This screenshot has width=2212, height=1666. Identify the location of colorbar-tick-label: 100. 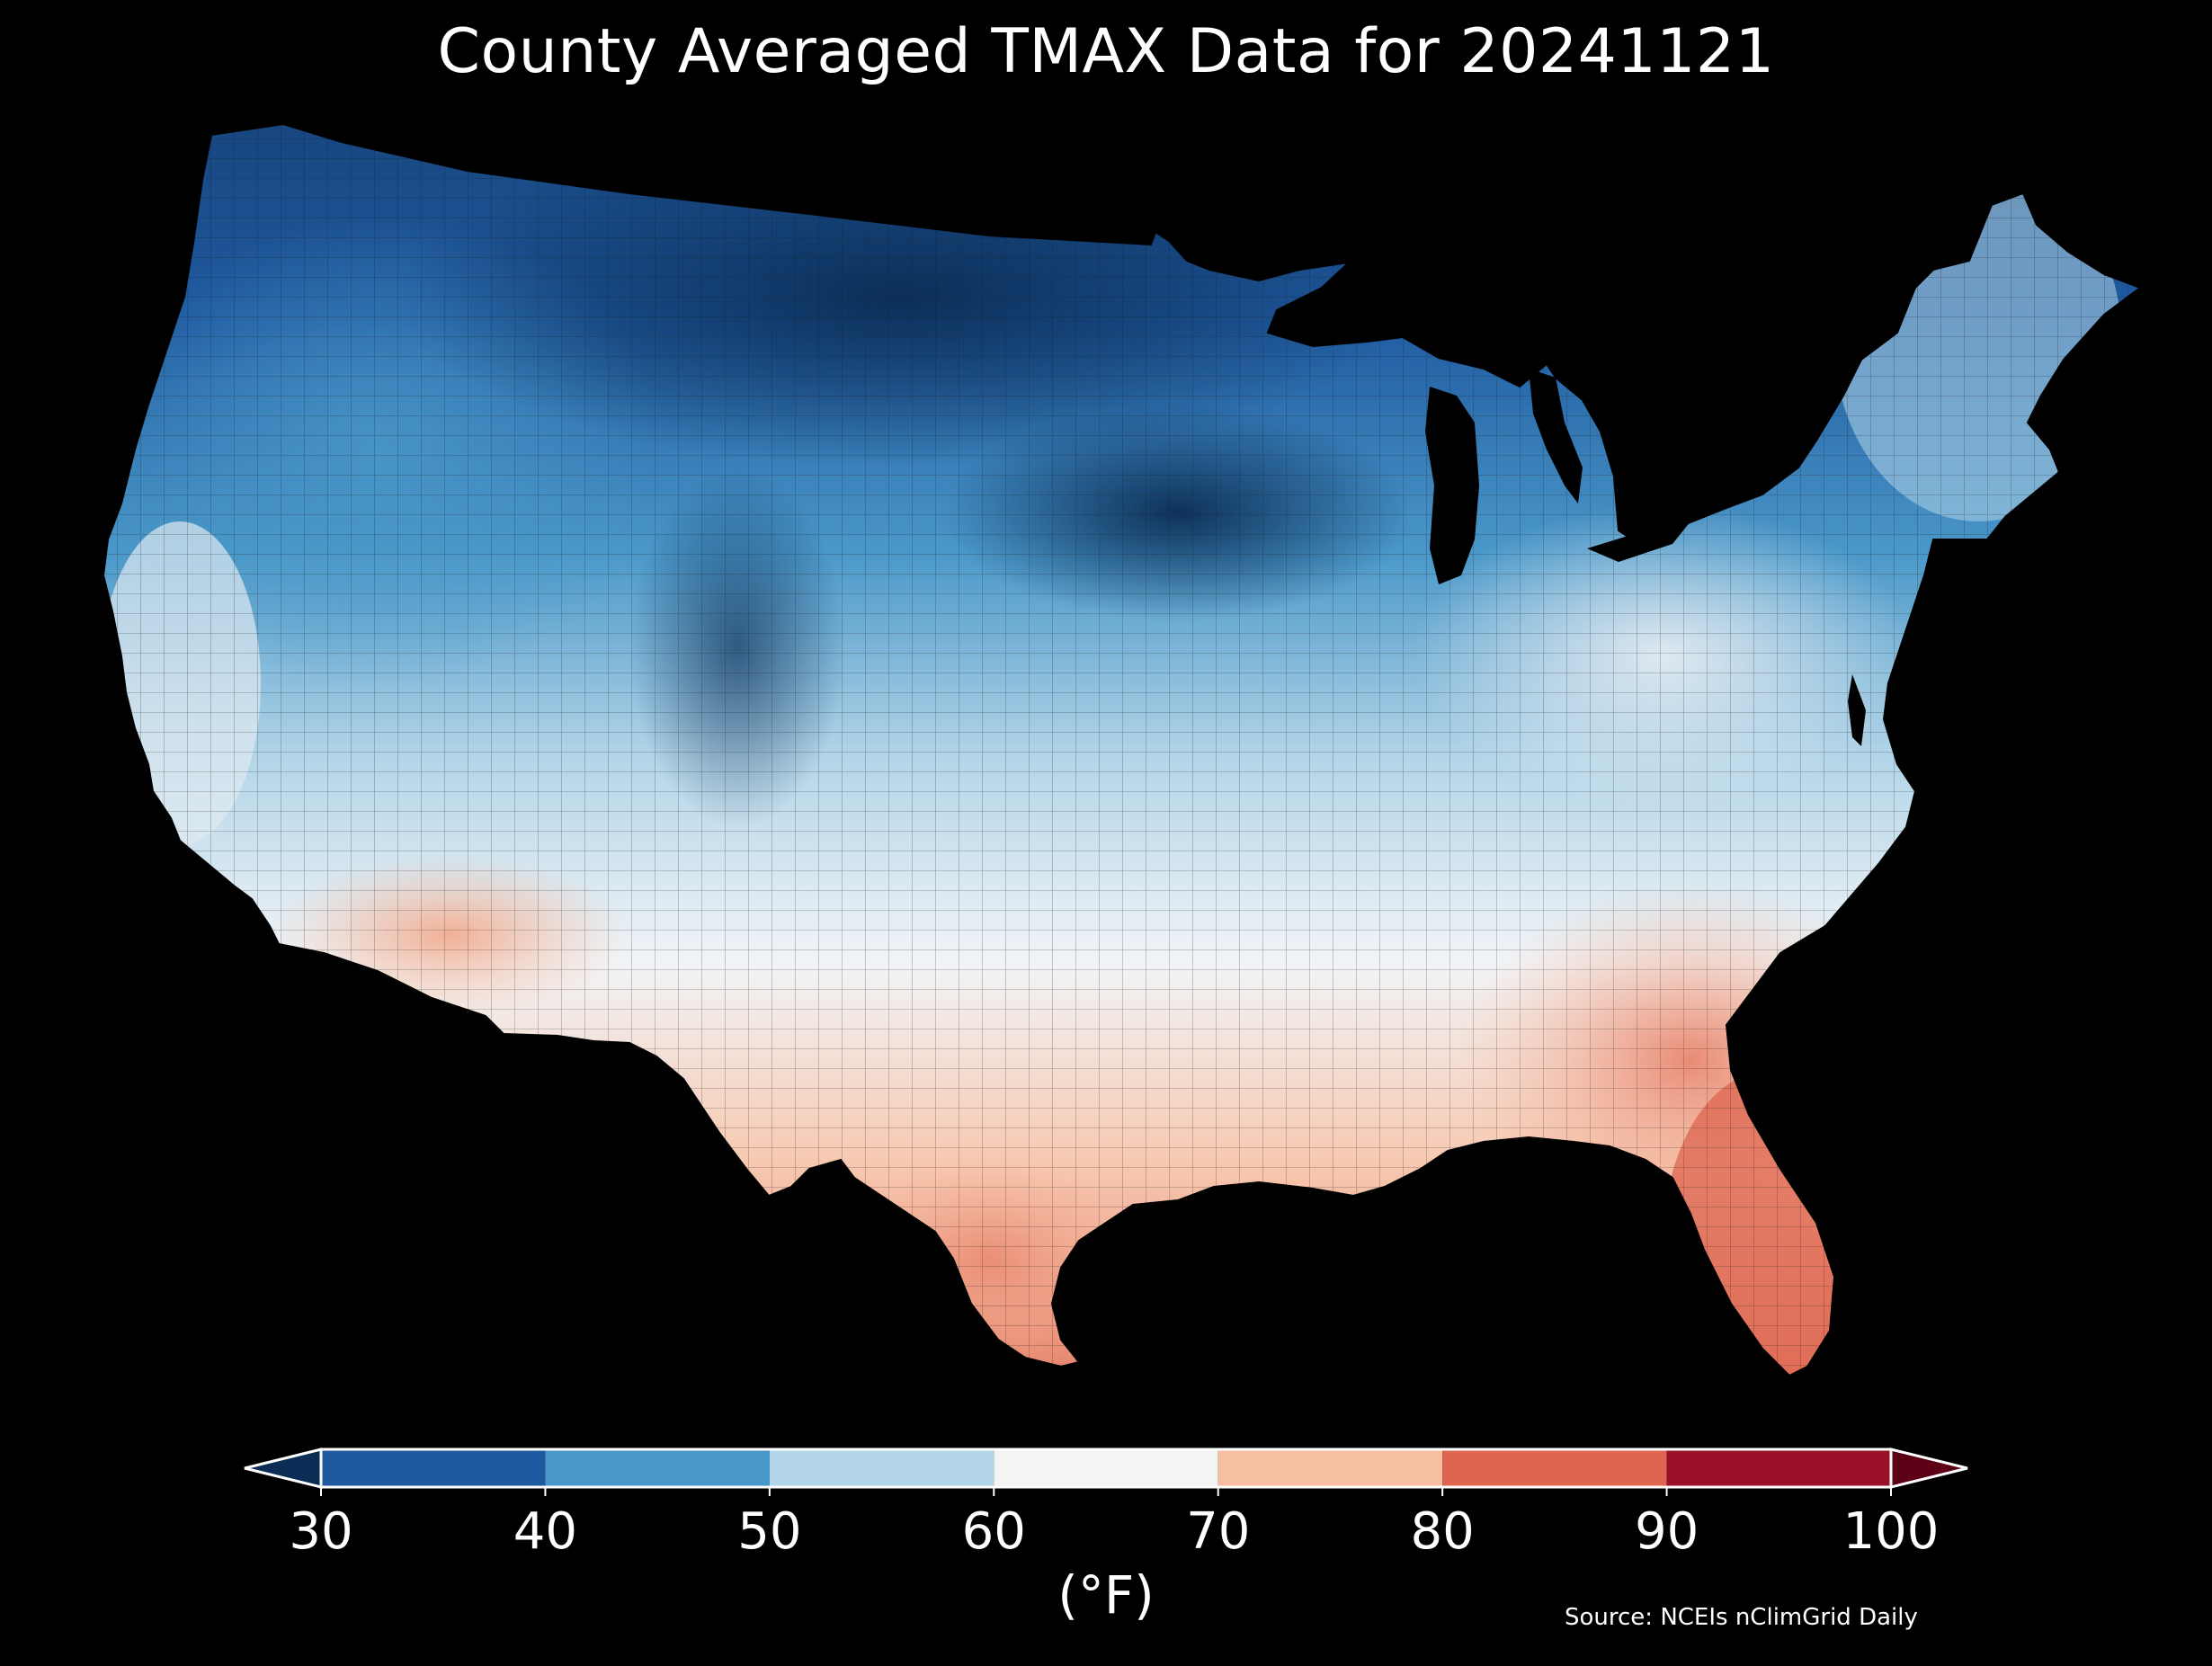
(1891, 1532).